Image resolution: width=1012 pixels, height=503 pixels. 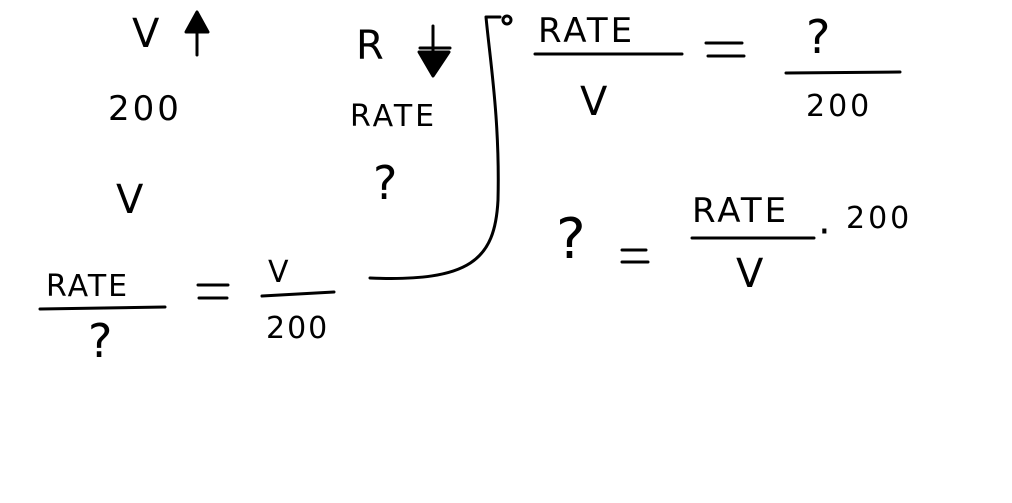 I want to click on eq1-numerator-right: V, so click(x=278, y=272).